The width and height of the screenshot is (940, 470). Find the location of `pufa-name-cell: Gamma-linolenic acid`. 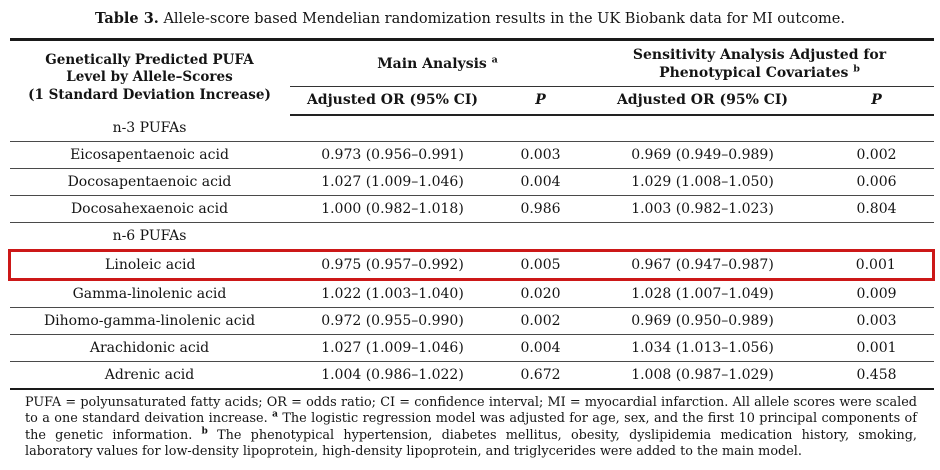

pufa-name-cell: Gamma-linolenic acid is located at coordinates (149, 293).